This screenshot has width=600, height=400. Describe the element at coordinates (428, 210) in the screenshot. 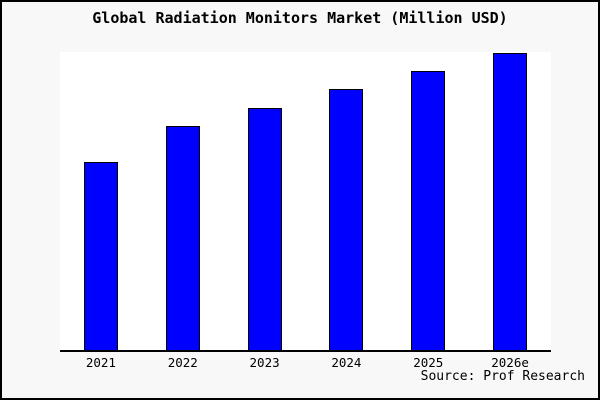

I see `bar-2025` at that location.